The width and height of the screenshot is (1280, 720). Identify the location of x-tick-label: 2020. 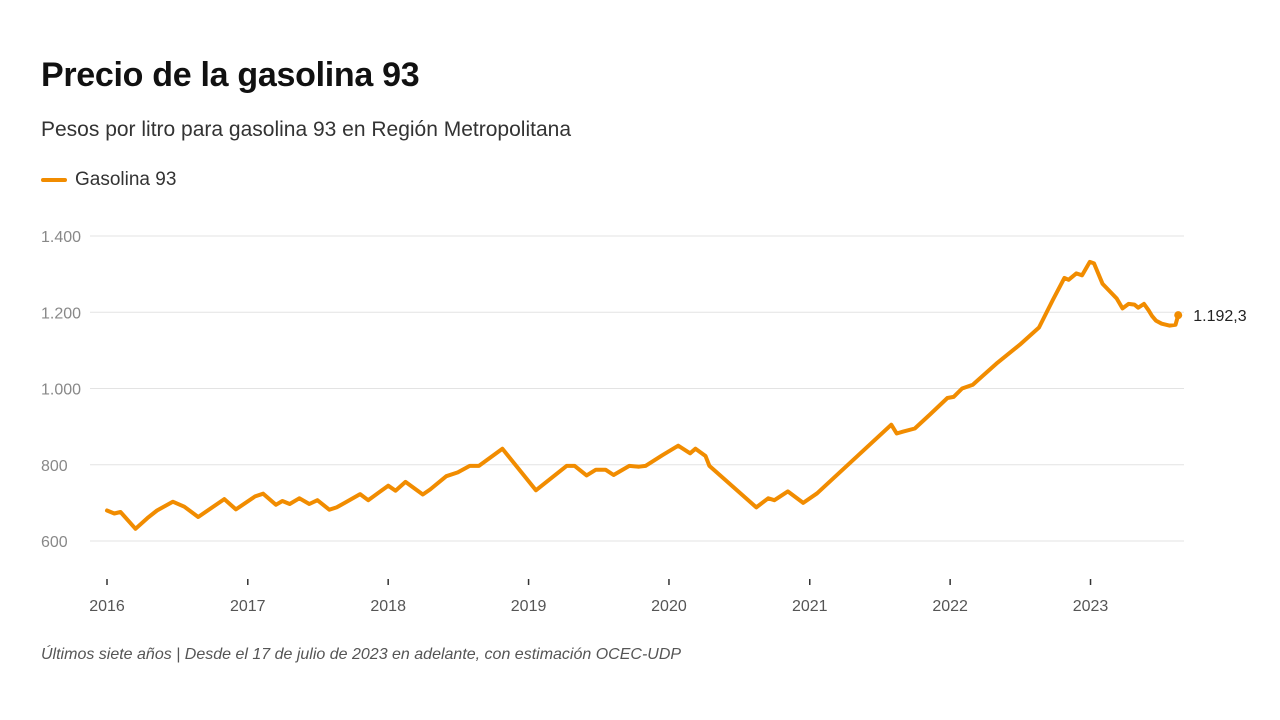
(669, 606).